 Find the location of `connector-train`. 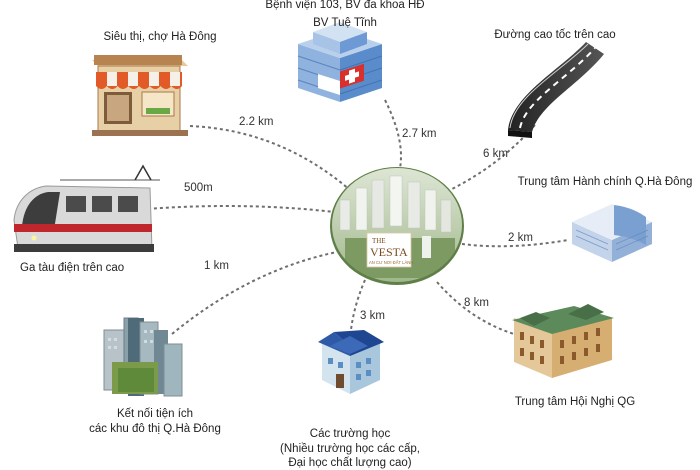

connector-train is located at coordinates (223, 209).